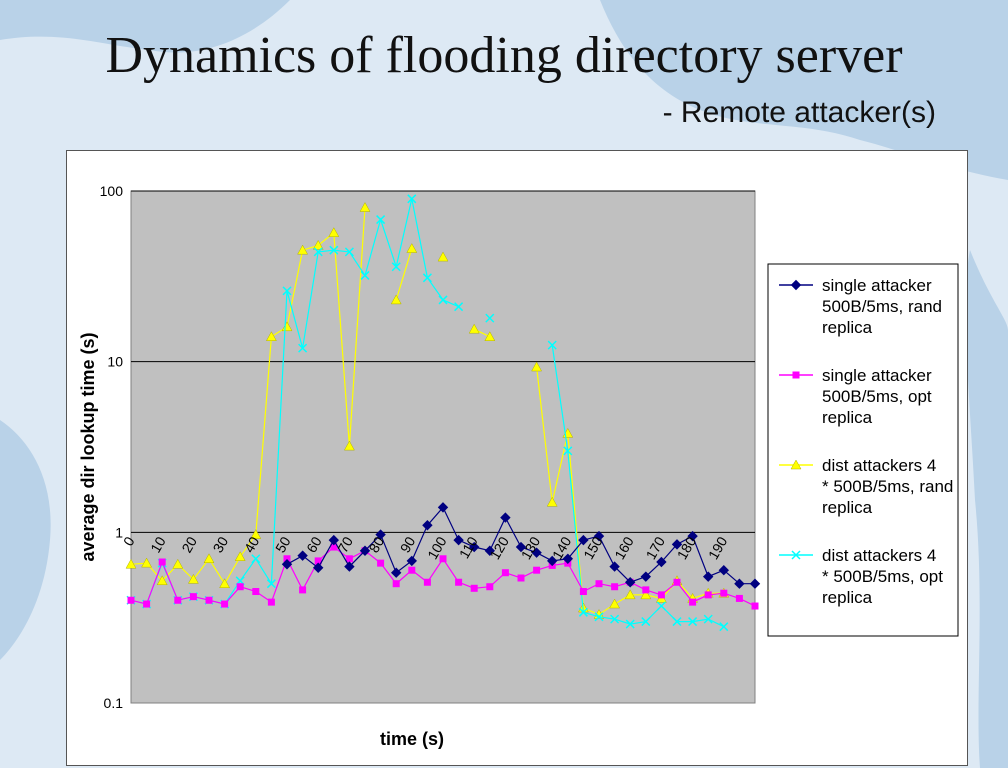  I want to click on x-axis-label: time (s), so click(412, 739).